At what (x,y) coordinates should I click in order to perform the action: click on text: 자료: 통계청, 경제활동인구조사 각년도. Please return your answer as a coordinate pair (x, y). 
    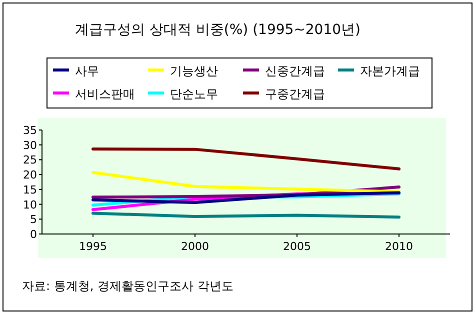
    Looking at the image, I should click on (128, 286).